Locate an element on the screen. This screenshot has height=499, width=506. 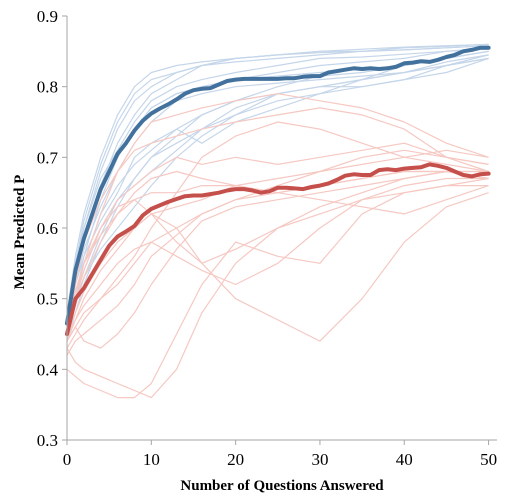
y-tick-label: 0.4 is located at coordinates (48, 369).